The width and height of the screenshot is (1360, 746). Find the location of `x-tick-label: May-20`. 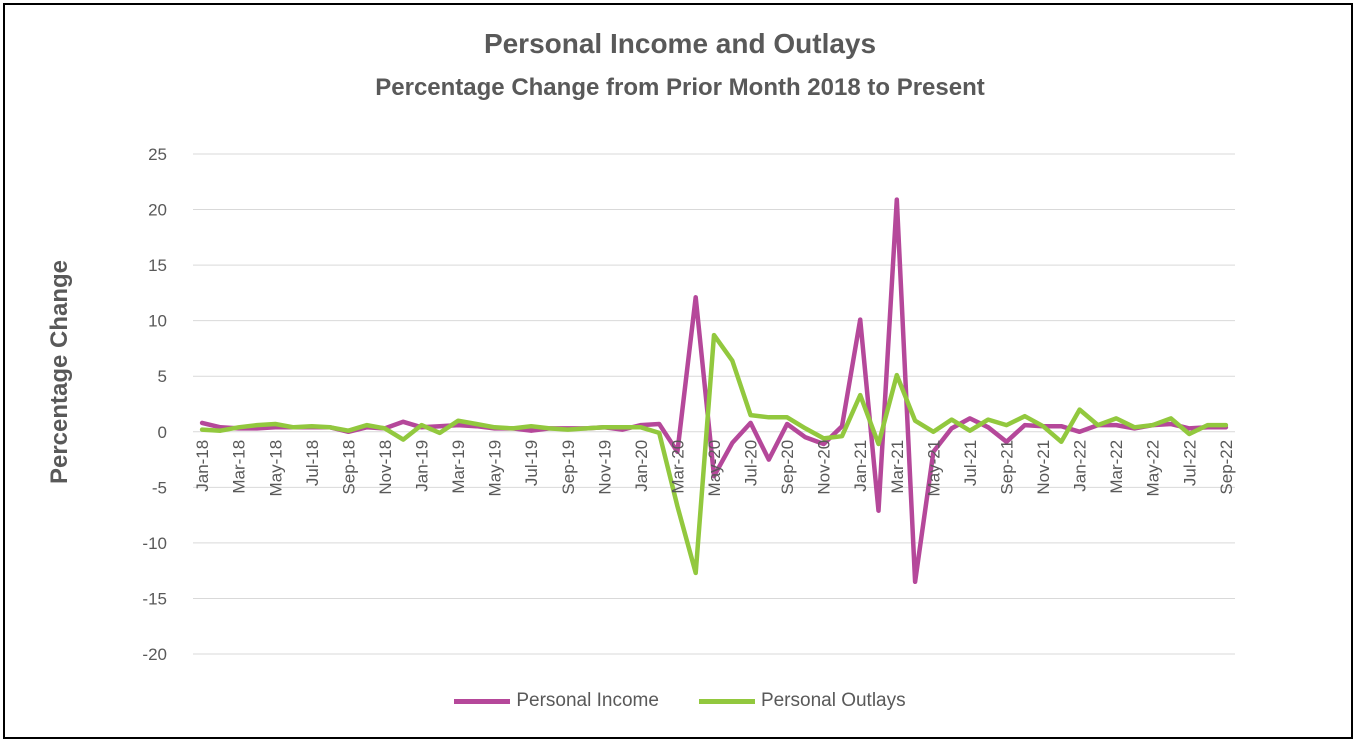

x-tick-label: May-20 is located at coordinates (714, 468).